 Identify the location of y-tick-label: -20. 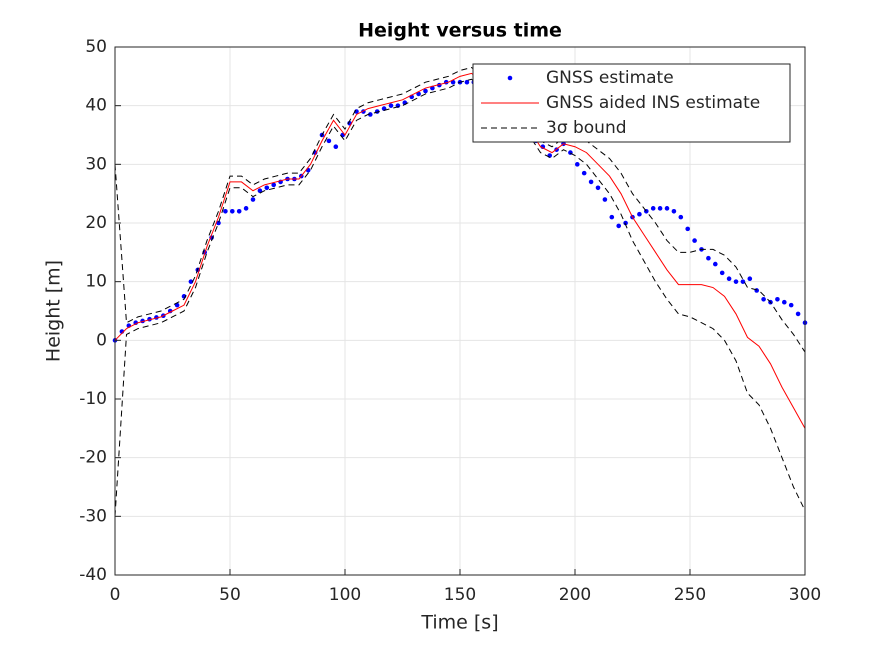
(93, 458).